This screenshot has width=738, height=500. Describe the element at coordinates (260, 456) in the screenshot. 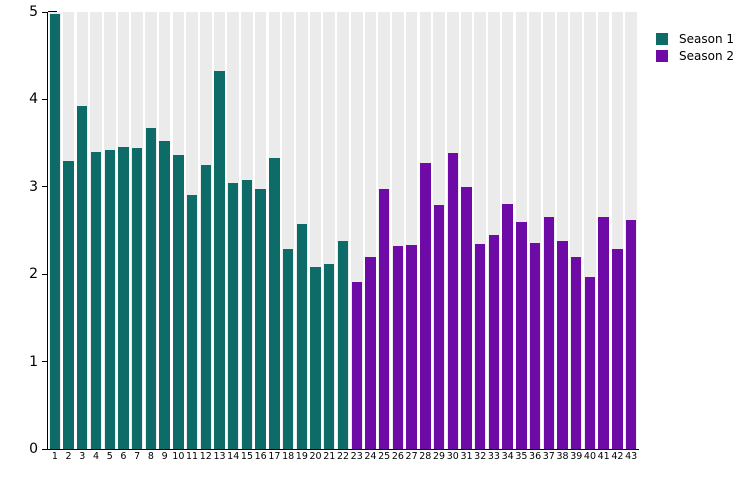

I see `x-tick-label: 16` at that location.